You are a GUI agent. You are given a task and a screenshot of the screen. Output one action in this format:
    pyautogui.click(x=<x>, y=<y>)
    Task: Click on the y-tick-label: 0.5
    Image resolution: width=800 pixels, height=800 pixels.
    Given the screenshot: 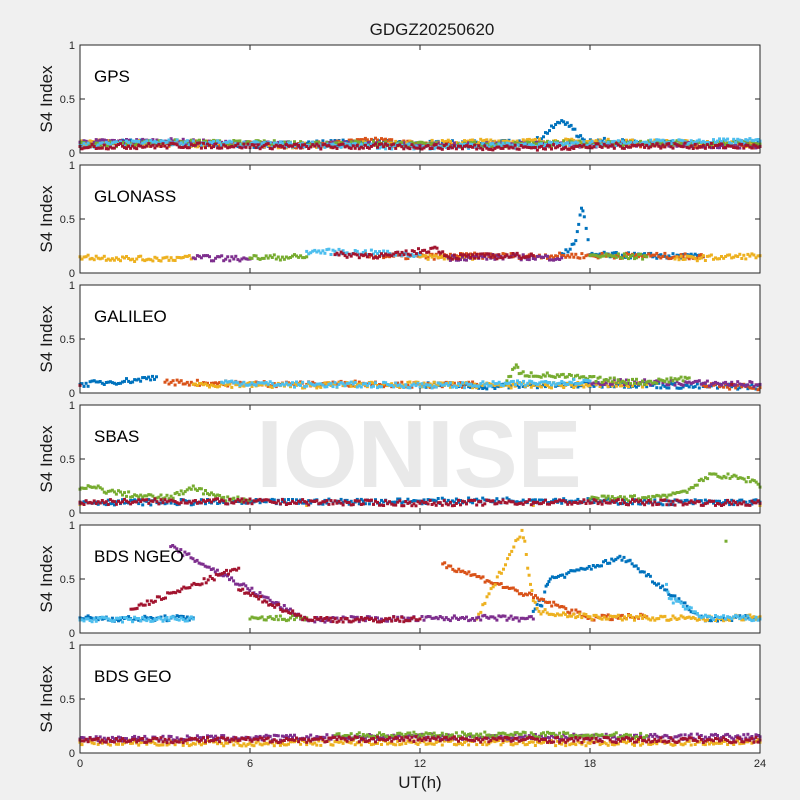 What is the action you would take?
    pyautogui.click(x=67, y=100)
    